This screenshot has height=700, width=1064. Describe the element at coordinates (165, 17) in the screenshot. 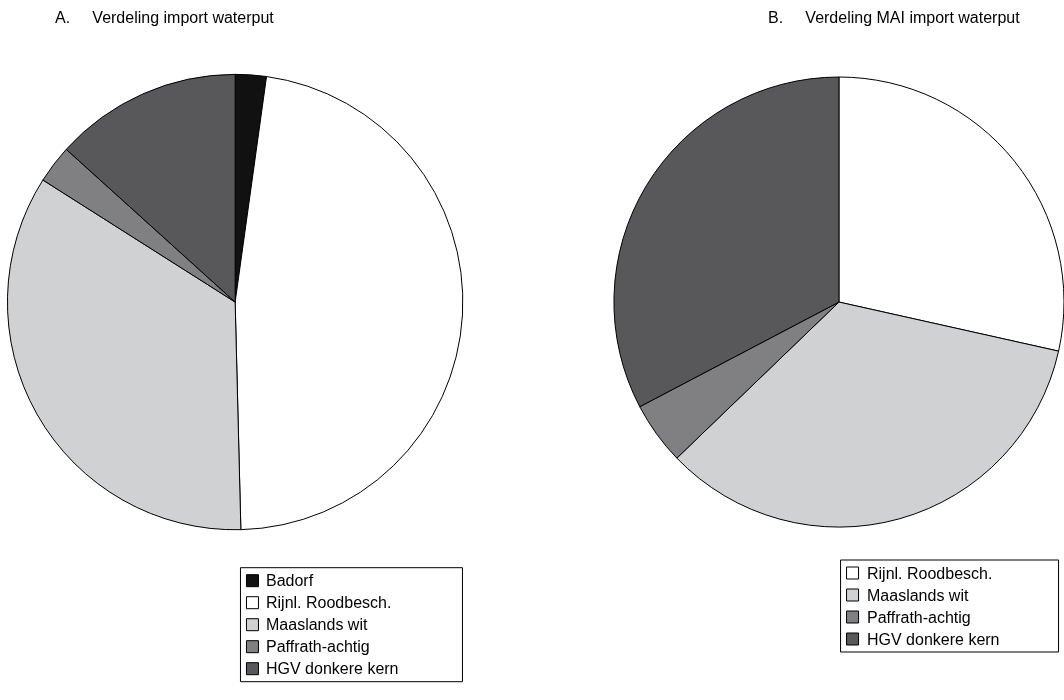

I see `chart-title: A. Verdeling import waterput` at that location.